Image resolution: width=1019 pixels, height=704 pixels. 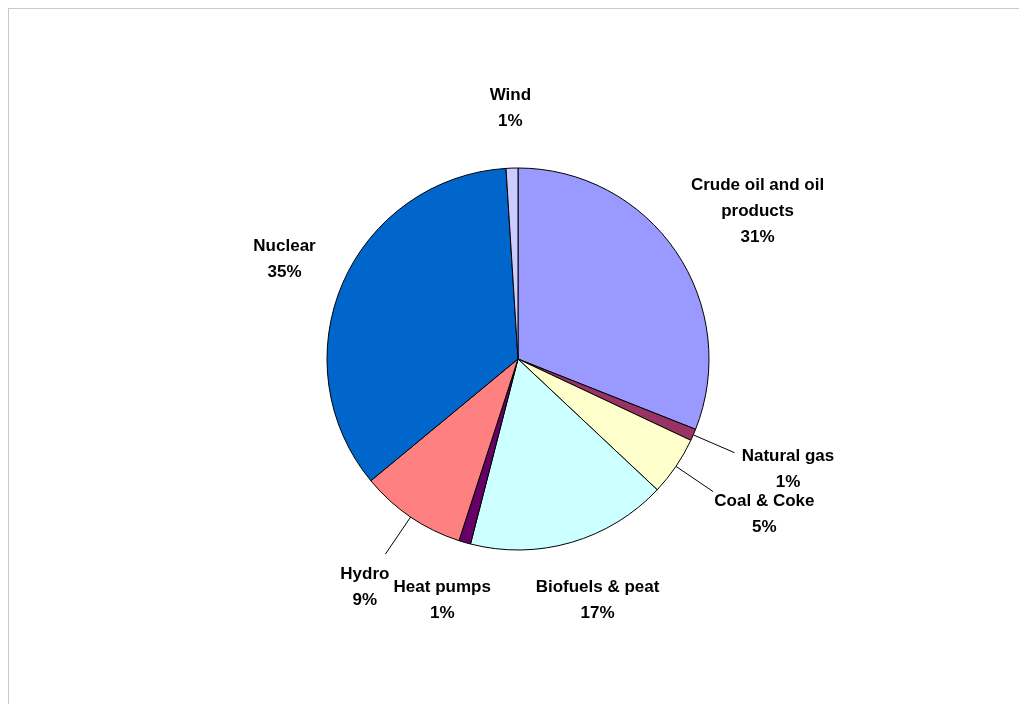 What do you see at coordinates (510, 95) in the screenshot?
I see `slice-label: Wind` at bounding box center [510, 95].